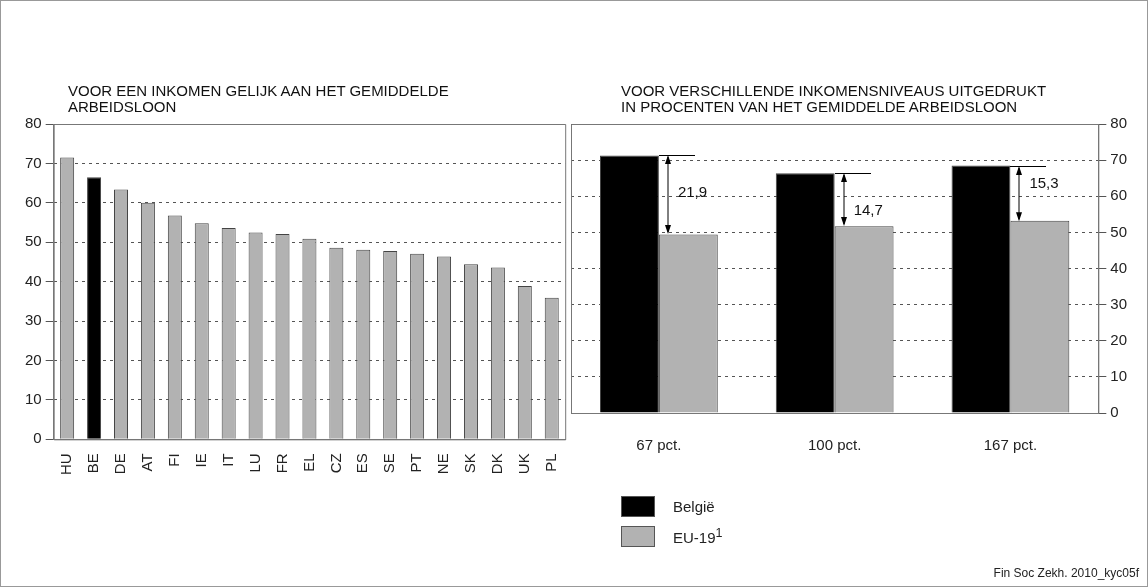 Image resolution: width=1148 pixels, height=587 pixels. What do you see at coordinates (694, 506) in the screenshot?
I see `legend-label: België` at bounding box center [694, 506].